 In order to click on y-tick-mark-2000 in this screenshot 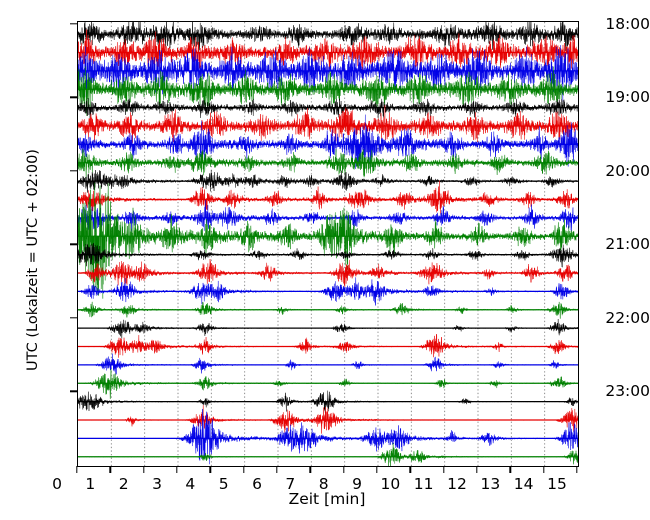, I will do `click(73, 171)`.